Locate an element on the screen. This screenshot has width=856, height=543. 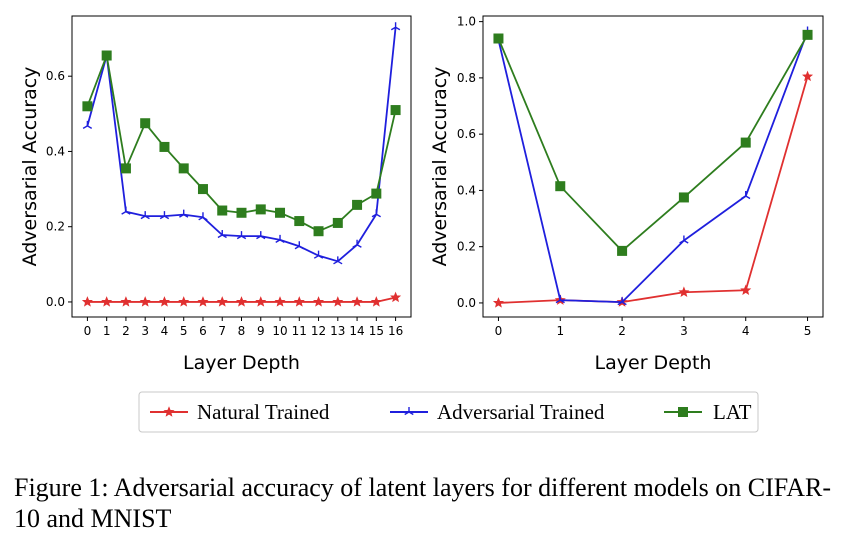
series-lat is located at coordinates (241, 143).